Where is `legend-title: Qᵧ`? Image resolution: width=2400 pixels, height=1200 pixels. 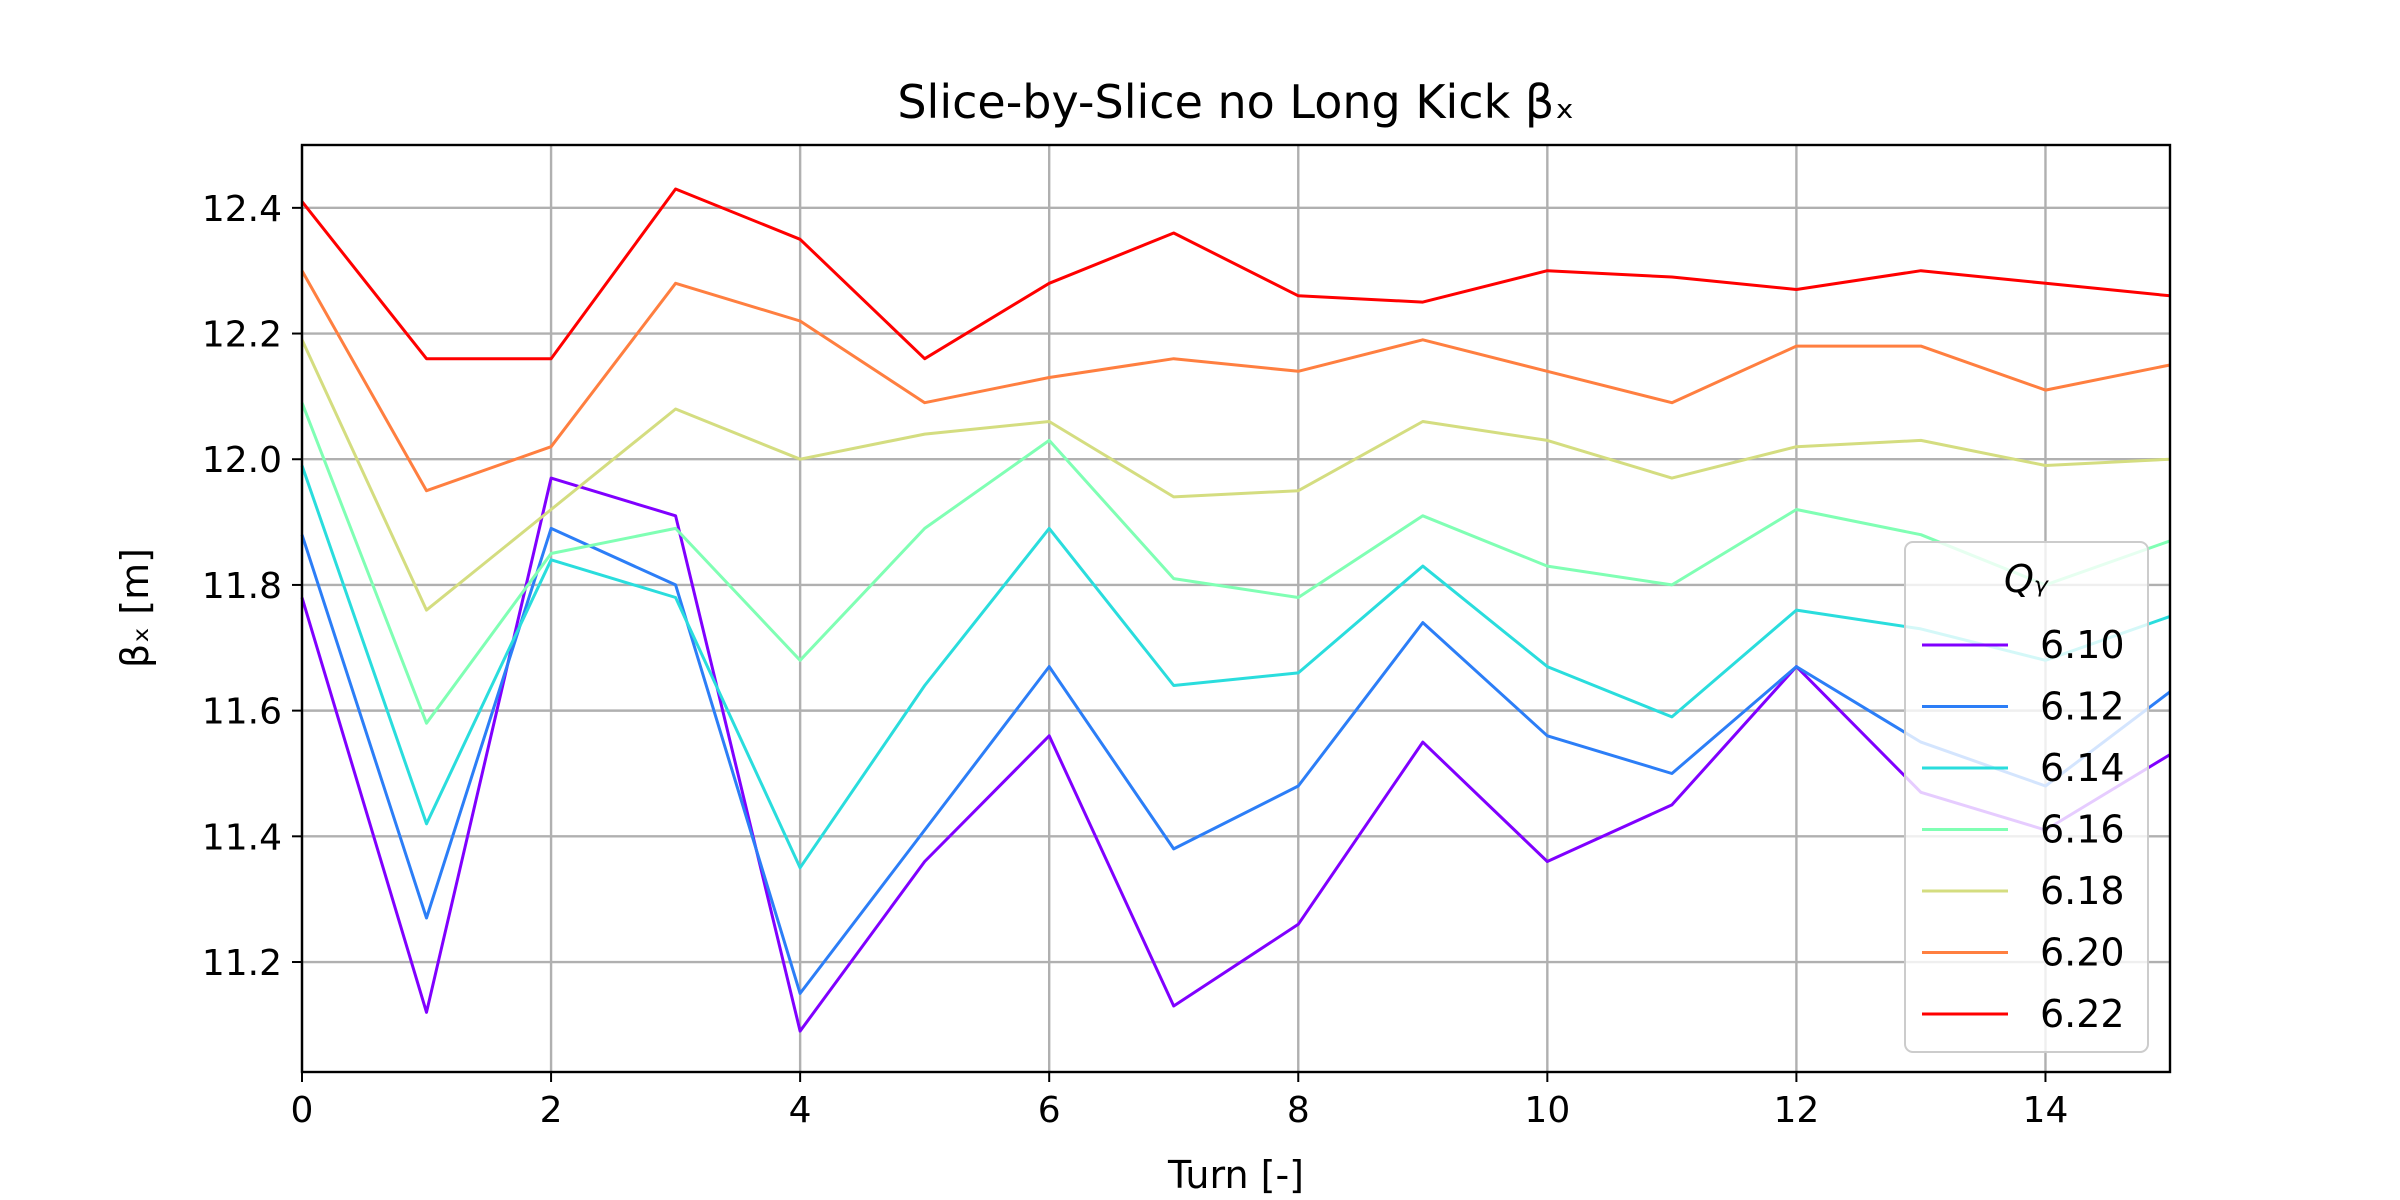 legend-title: Qᵧ is located at coordinates (2027, 579).